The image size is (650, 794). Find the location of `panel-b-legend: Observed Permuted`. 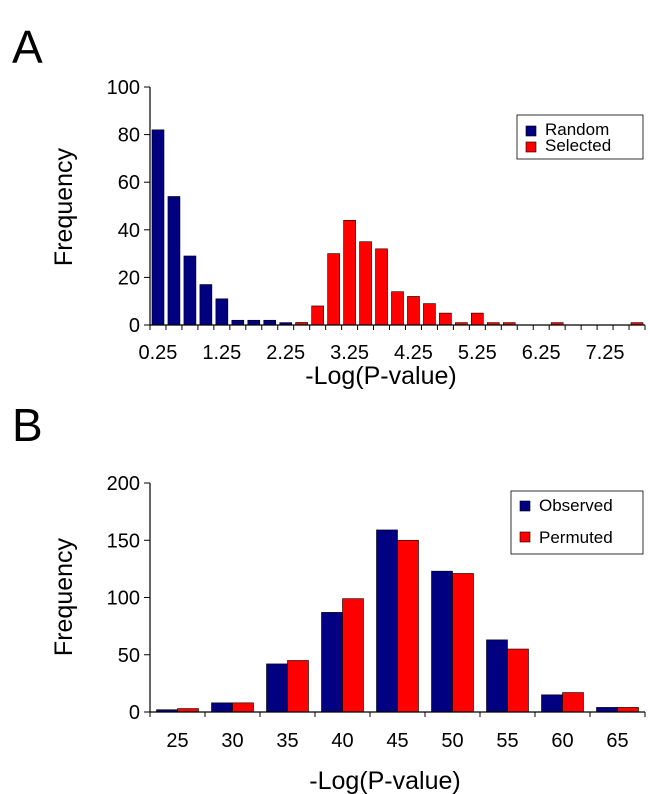

panel-b-legend: Observed Permuted is located at coordinates (577, 522).